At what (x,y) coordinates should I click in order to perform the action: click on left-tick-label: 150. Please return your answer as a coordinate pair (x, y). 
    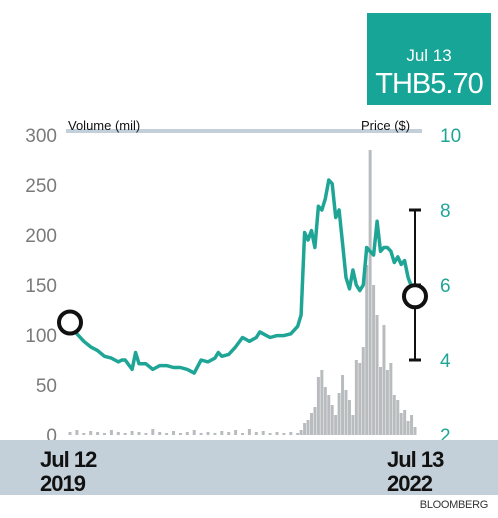
    Looking at the image, I should click on (41, 286).